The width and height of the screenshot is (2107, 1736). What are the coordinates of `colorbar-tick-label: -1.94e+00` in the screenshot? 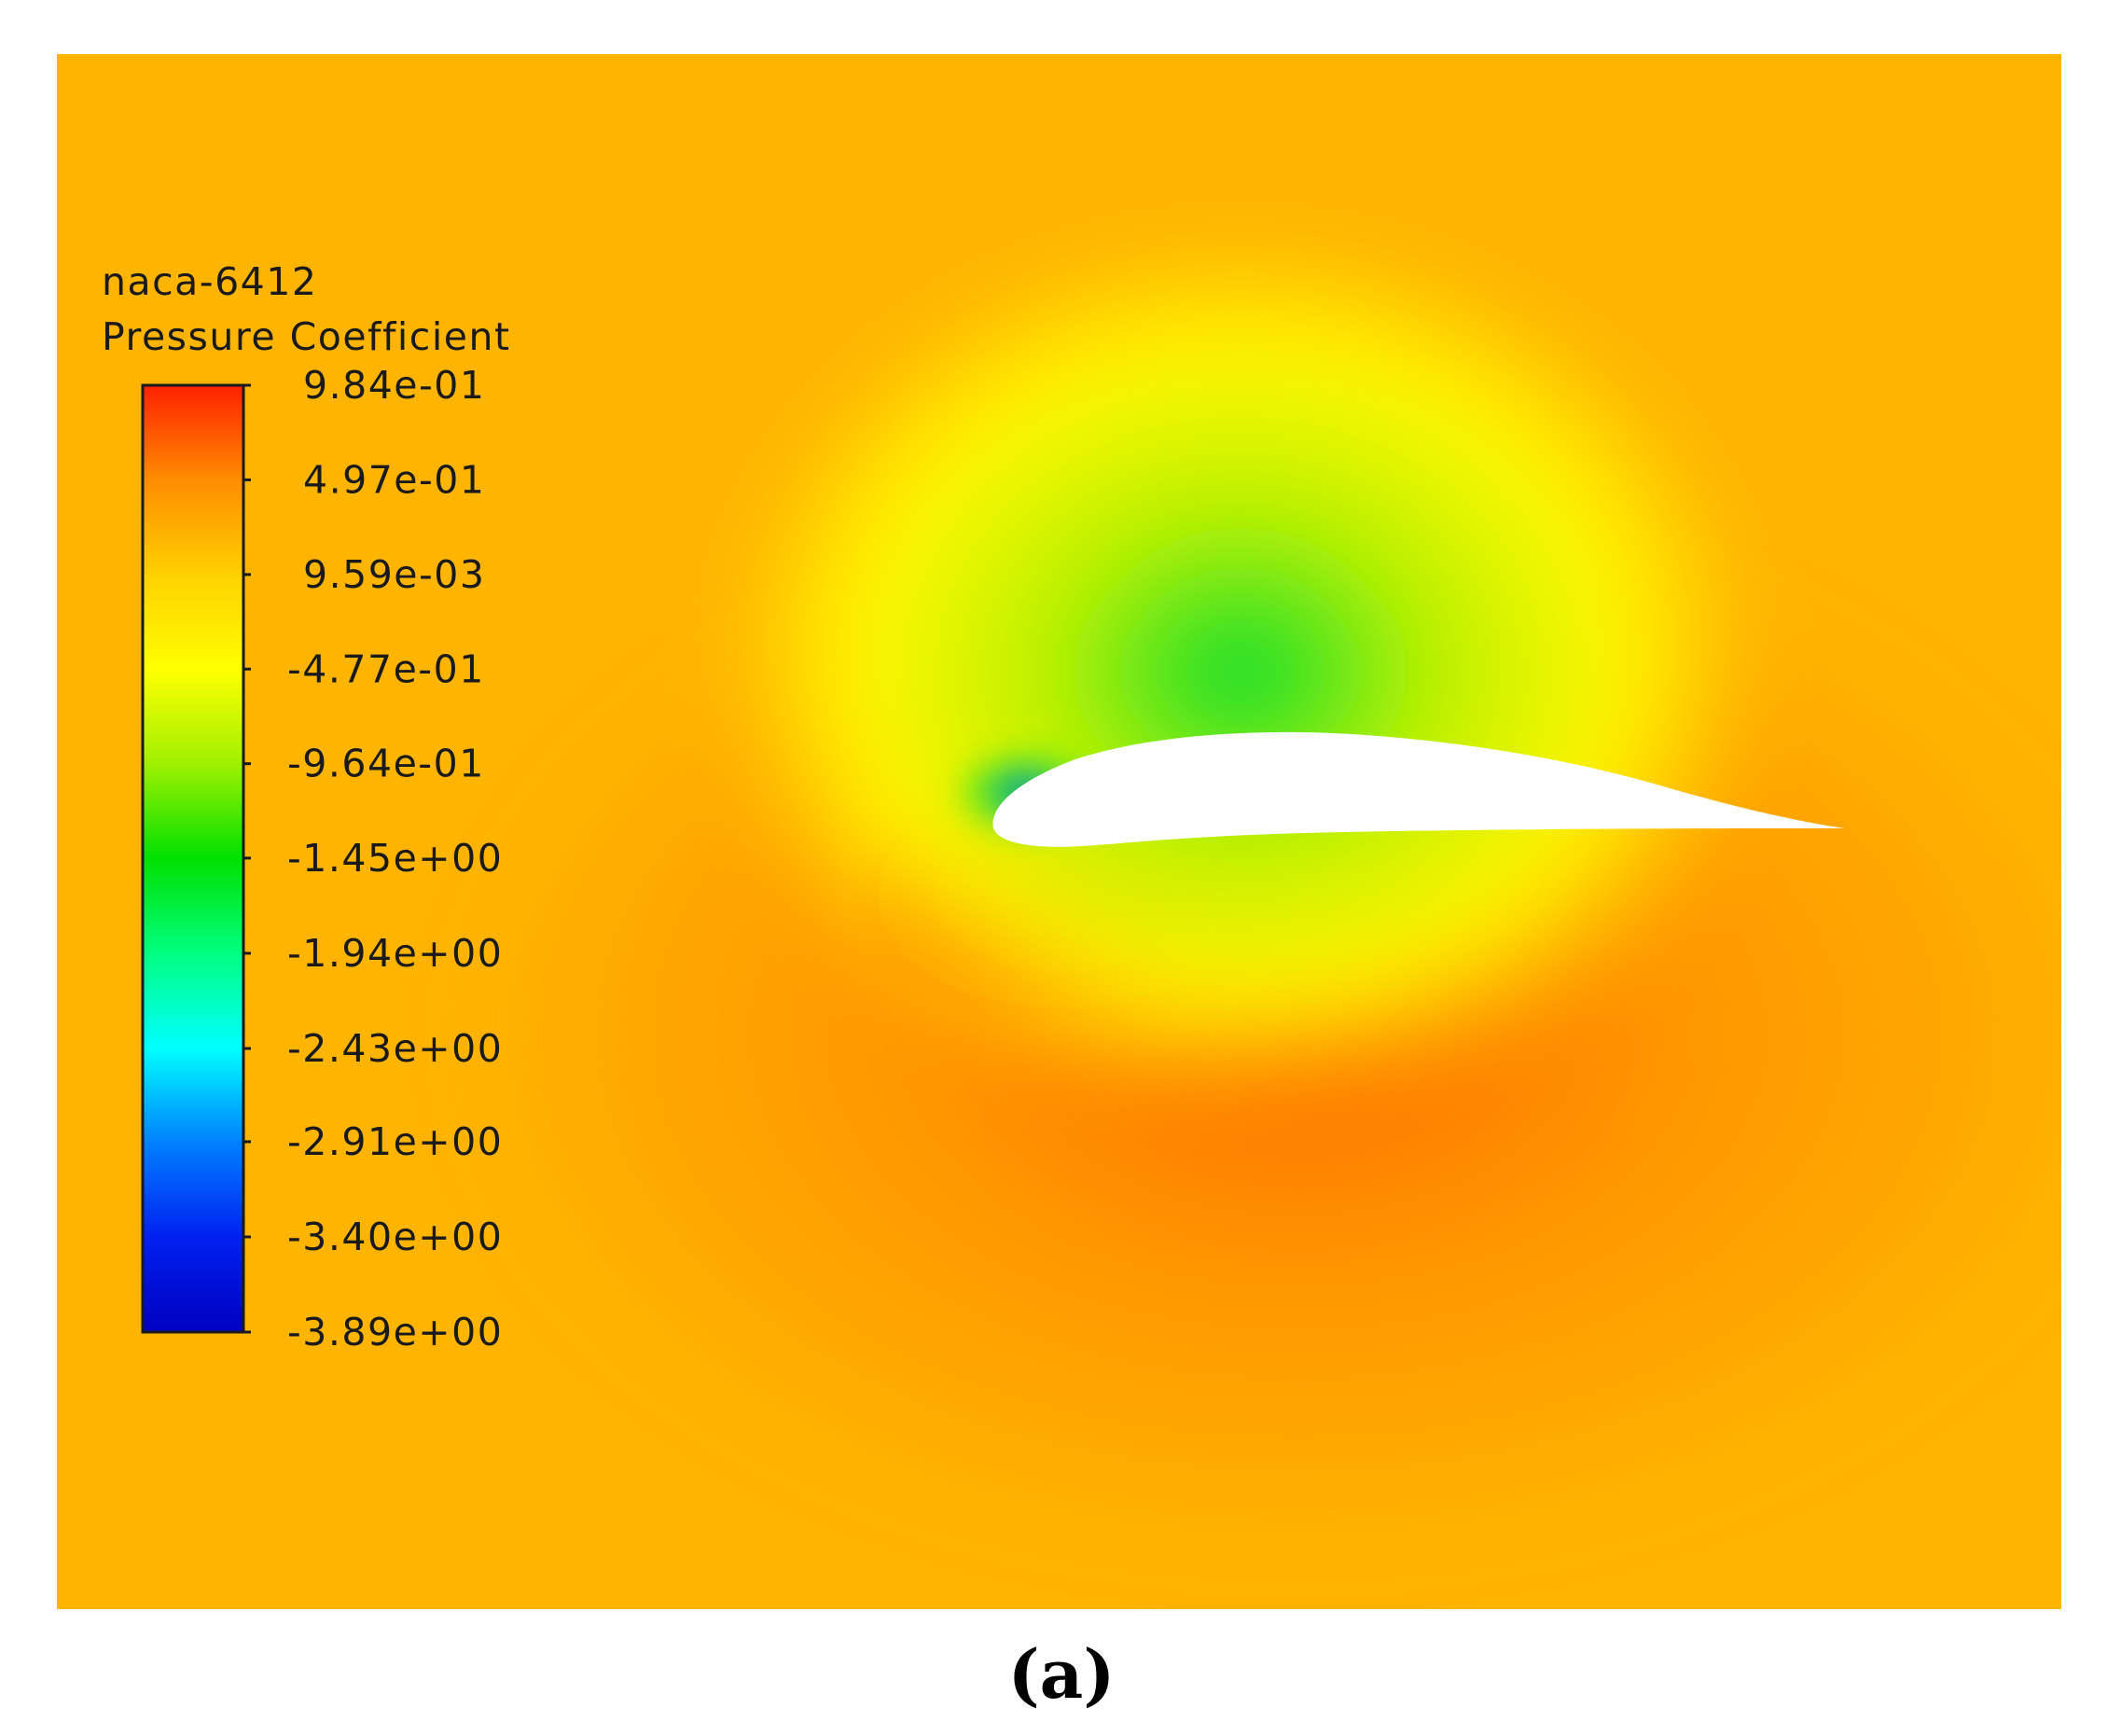 It's located at (395, 953).